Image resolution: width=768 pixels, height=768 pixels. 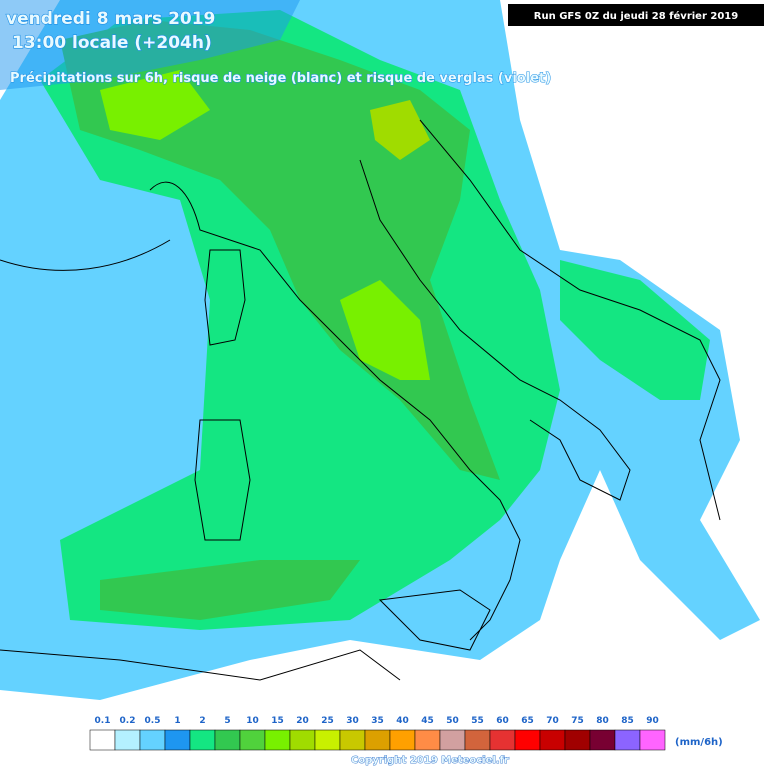 I want to click on legend-label: 5, so click(x=227, y=721).